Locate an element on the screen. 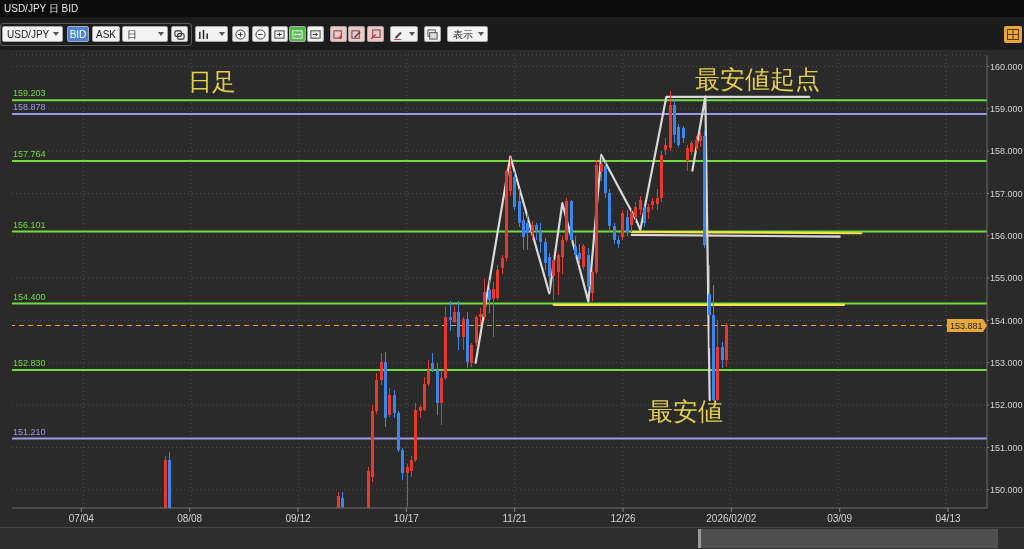  timeframe-dropdown: 日 is located at coordinates (145, 34).